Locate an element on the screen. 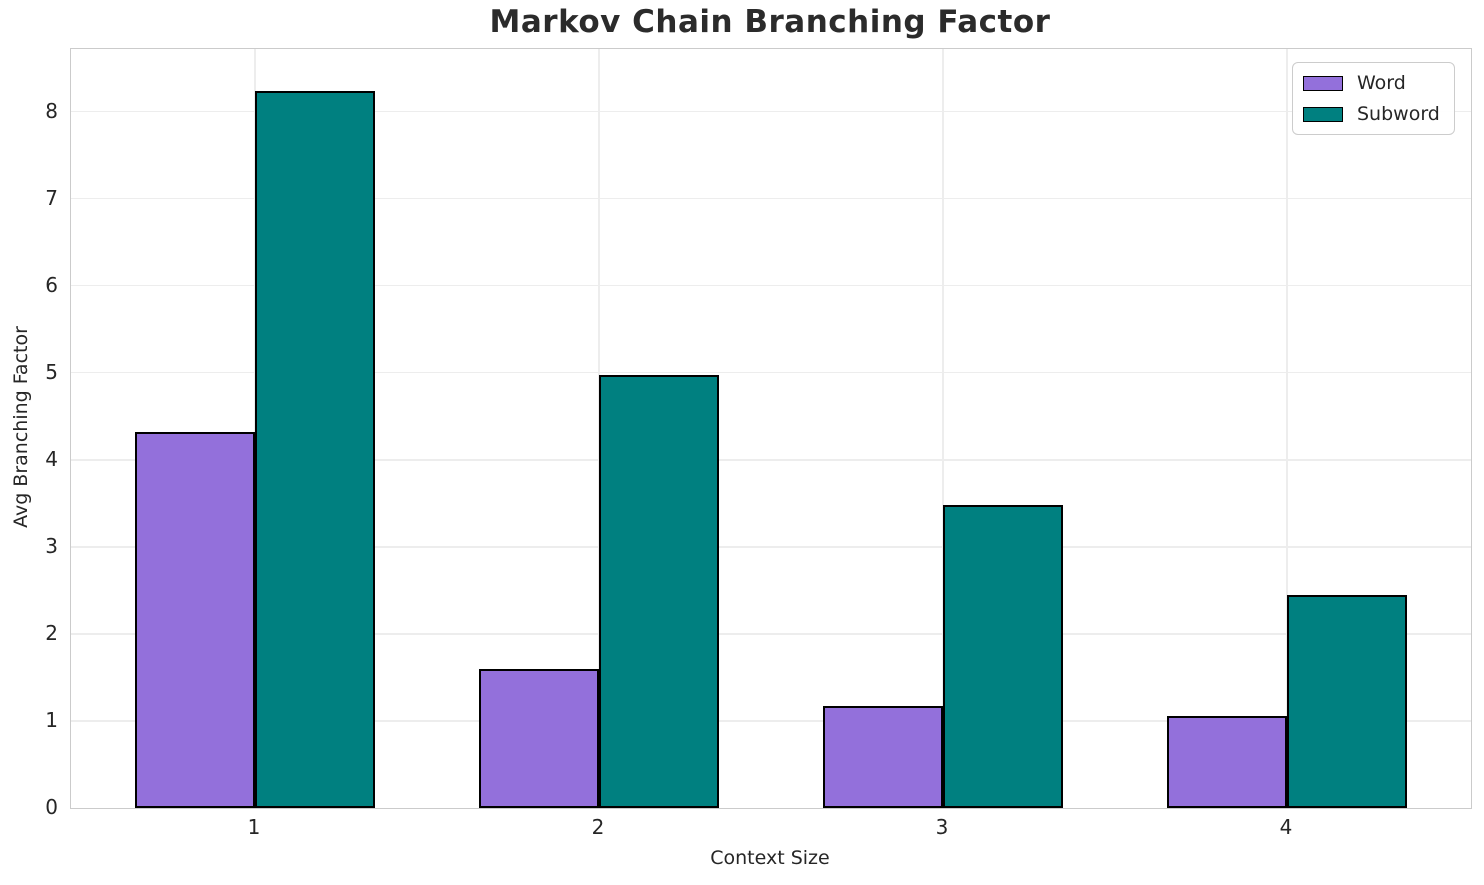 The image size is (1484, 885). y-tick-label-0: 0 is located at coordinates (51, 807).